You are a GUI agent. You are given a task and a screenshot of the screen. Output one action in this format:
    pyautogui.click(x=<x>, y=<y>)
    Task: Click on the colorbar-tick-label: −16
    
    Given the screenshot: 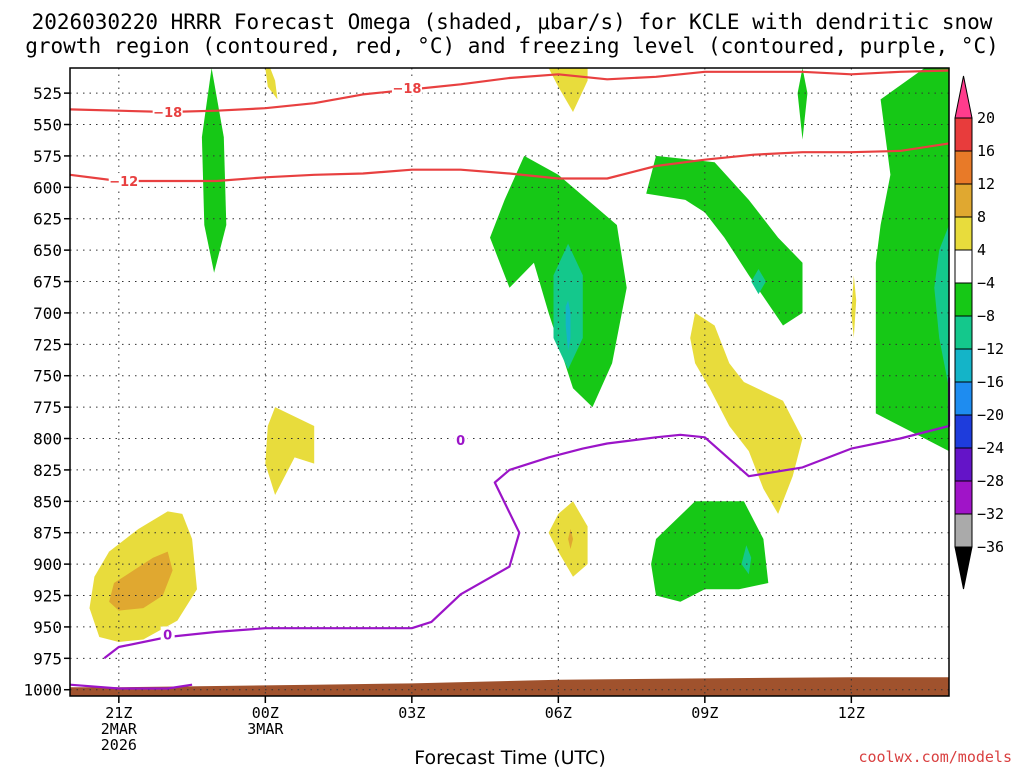 What is the action you would take?
    pyautogui.click(x=990, y=382)
    